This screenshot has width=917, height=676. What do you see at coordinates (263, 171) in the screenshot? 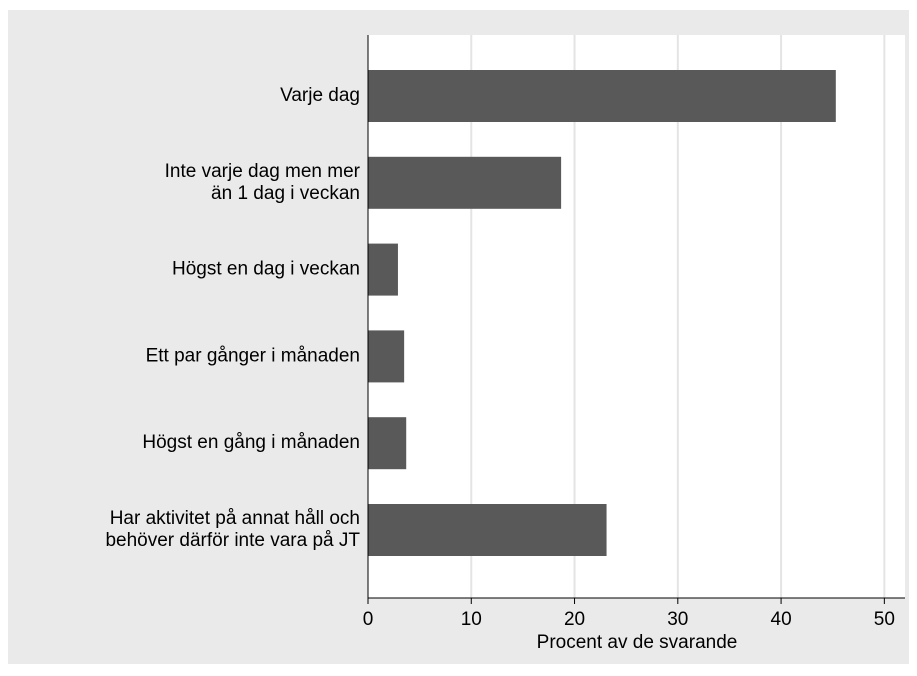
I see `y-tick-label-line: Inte varje dag men mer` at bounding box center [263, 171].